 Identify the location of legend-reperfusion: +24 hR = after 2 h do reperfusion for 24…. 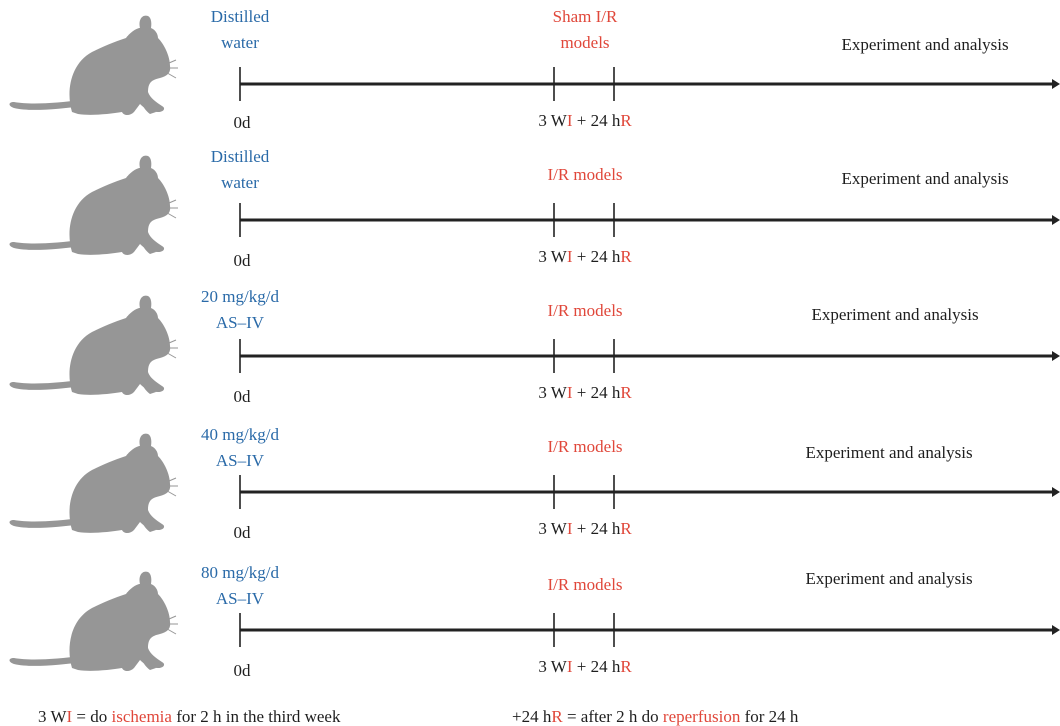
(655, 716).